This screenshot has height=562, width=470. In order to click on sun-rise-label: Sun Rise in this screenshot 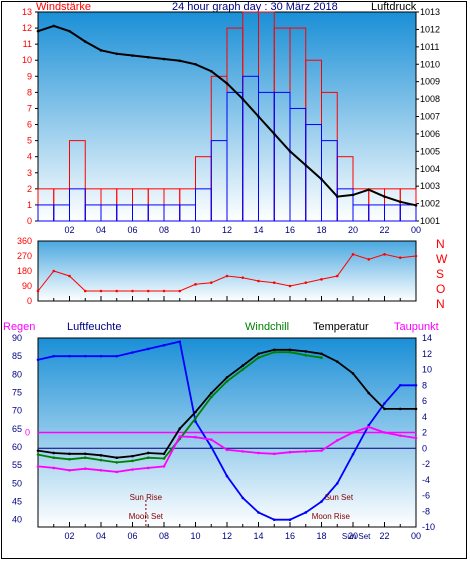, I will do `click(146, 497)`.